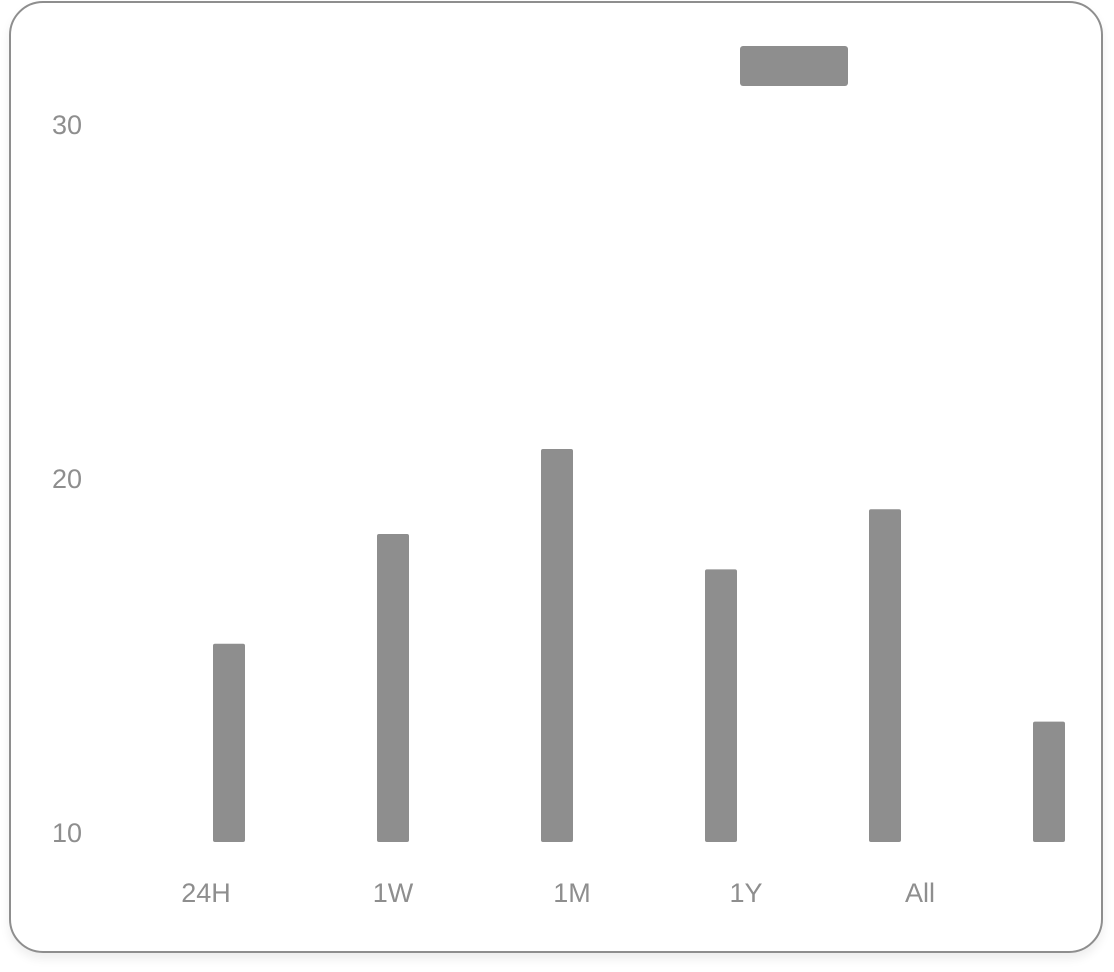  I want to click on y-tick-label: 20, so click(67, 479).